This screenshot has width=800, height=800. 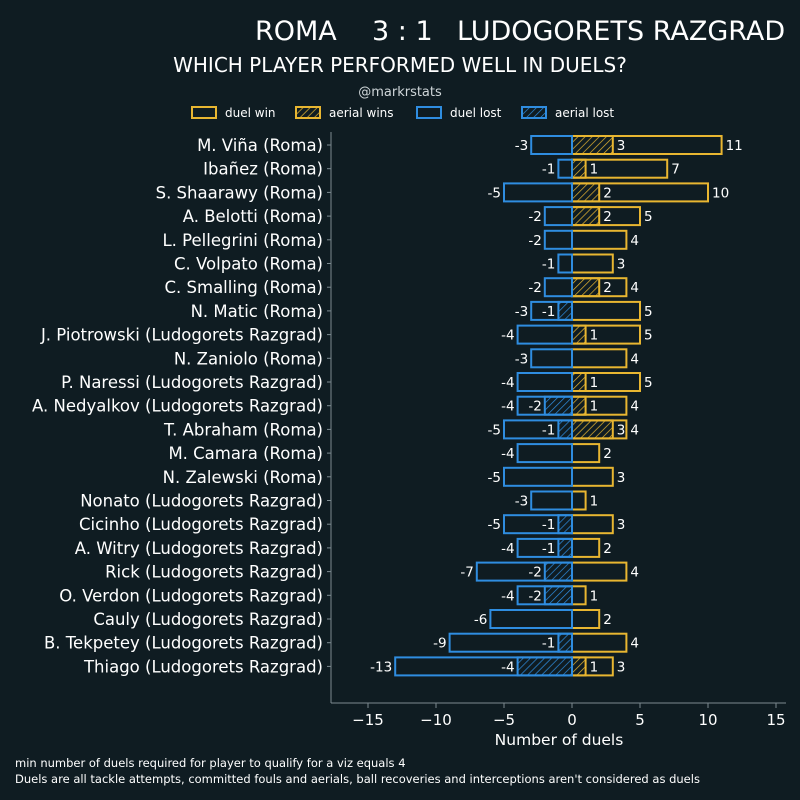 What do you see at coordinates (191, 595) in the screenshot?
I see `y-tick-label: O. Verdon (Ludogorets Razgrad)` at bounding box center [191, 595].